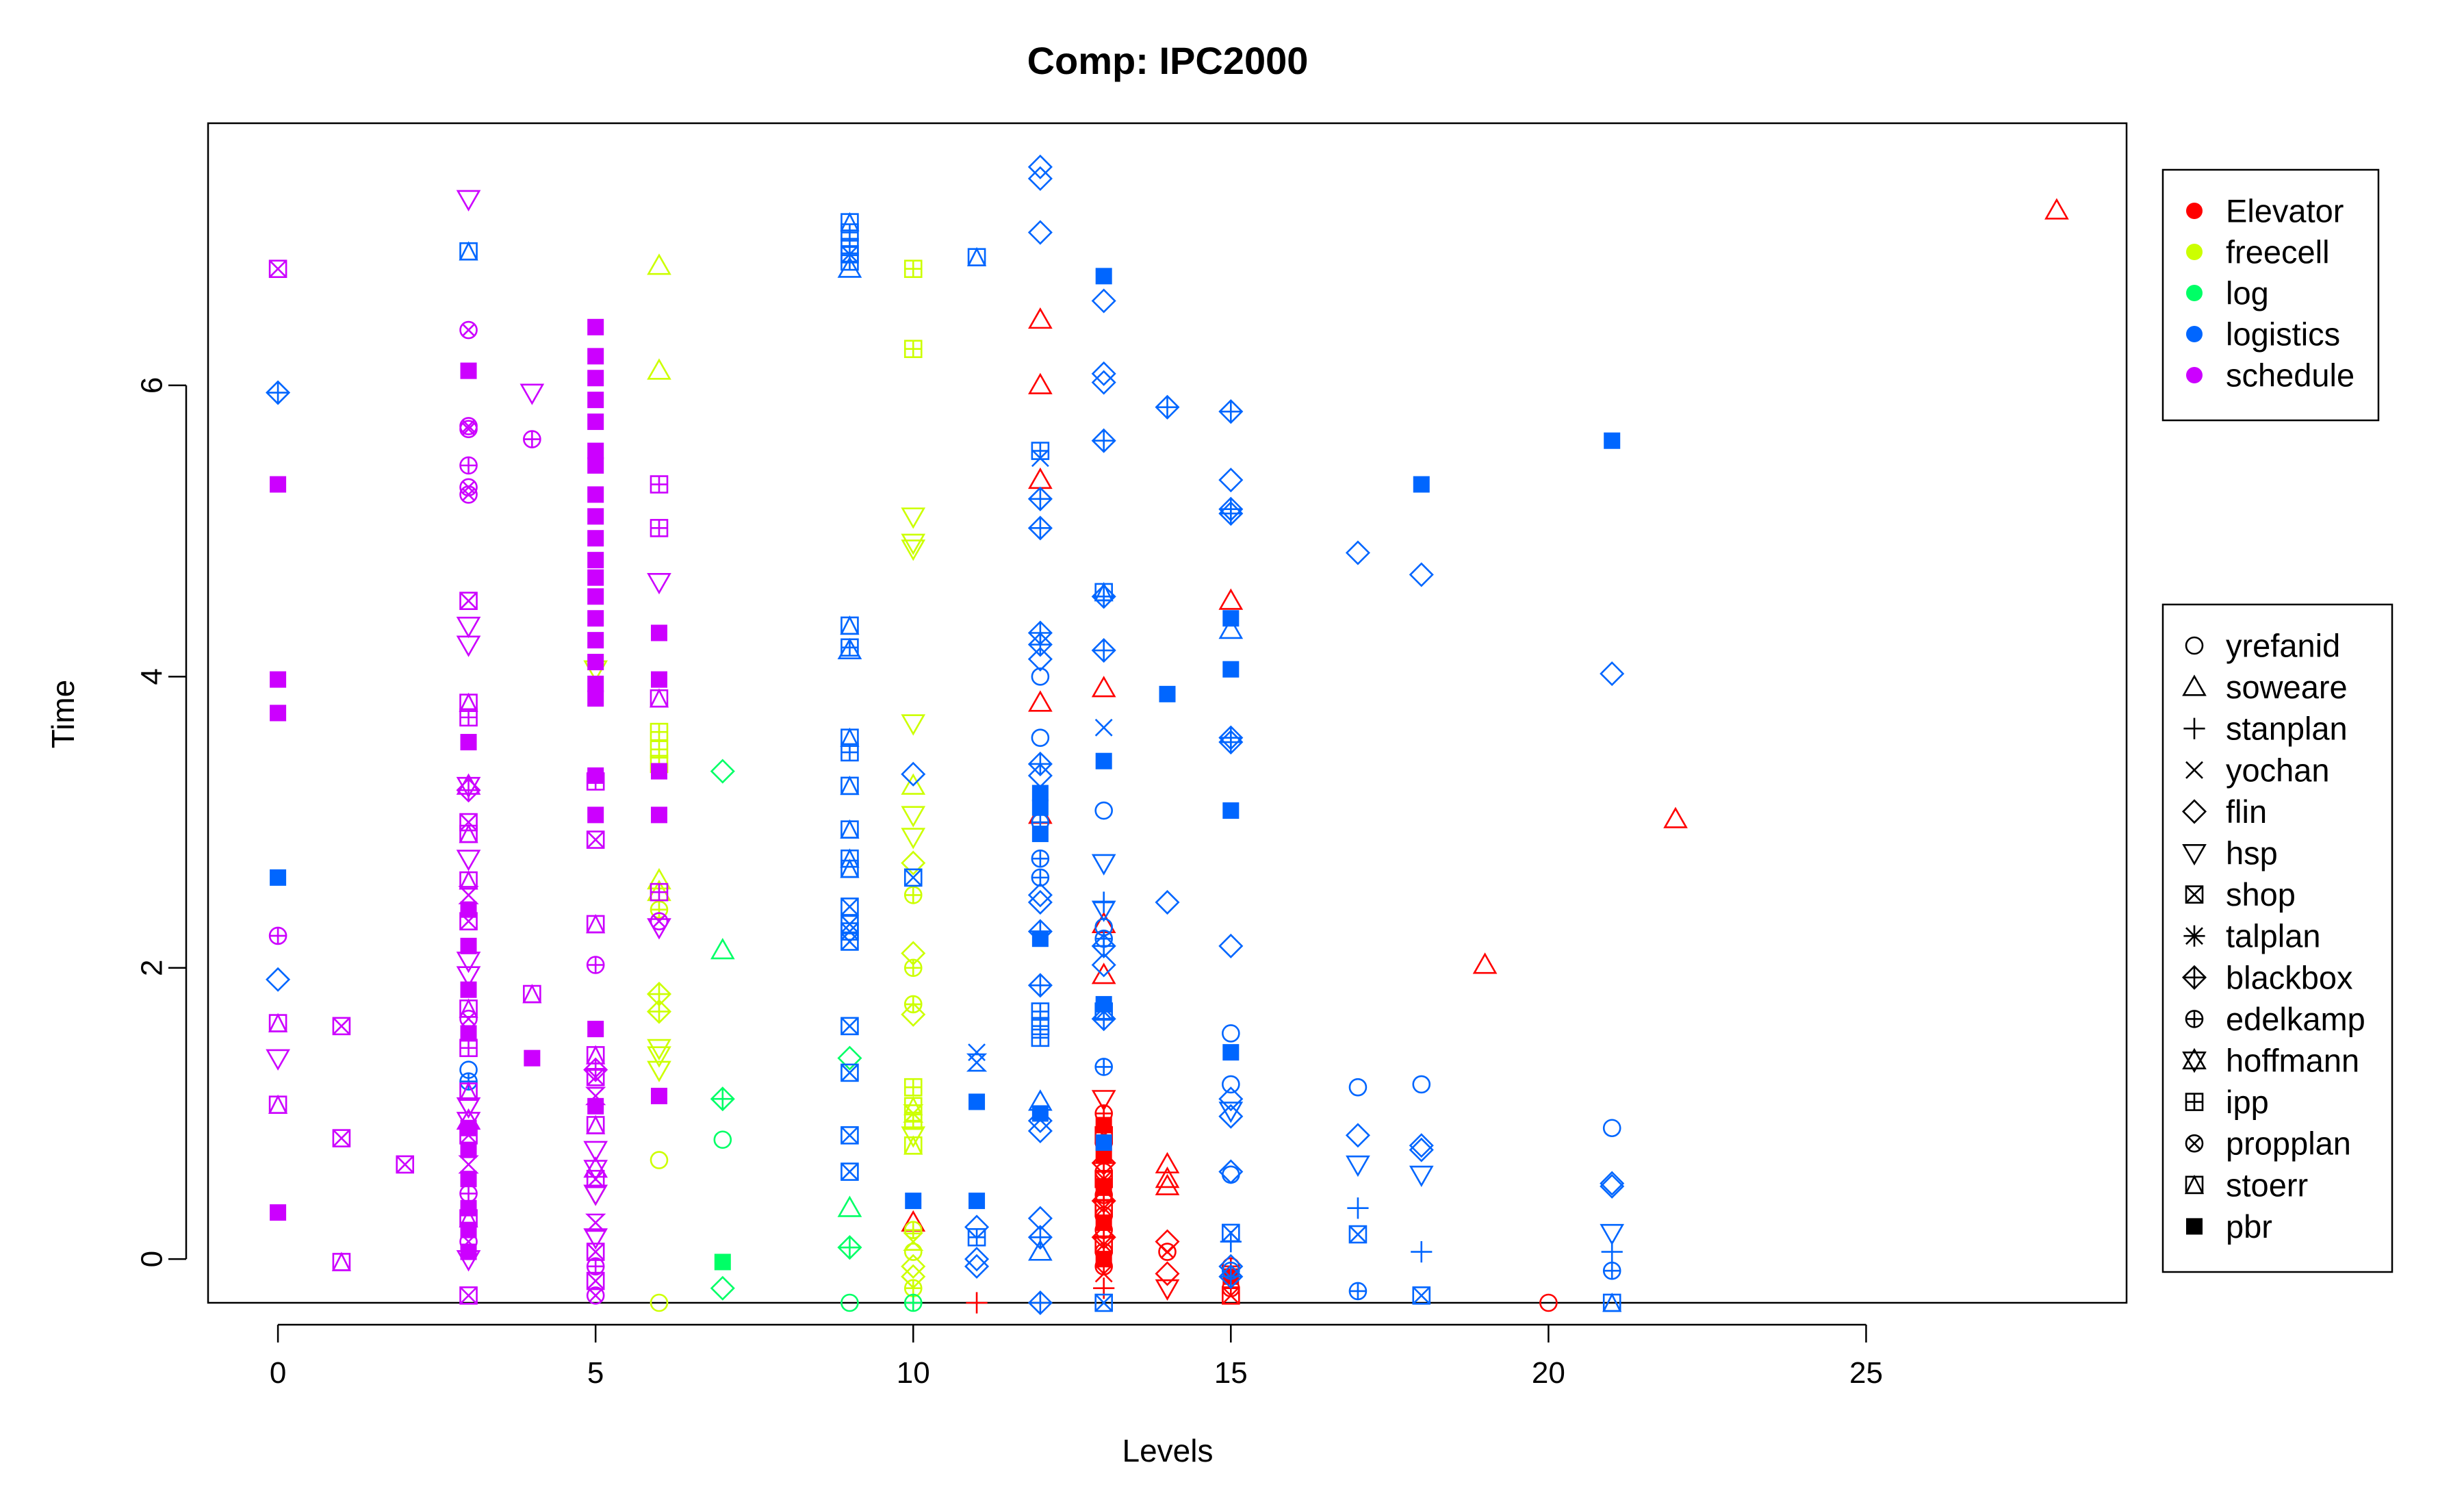 The image size is (2464, 1489). What do you see at coordinates (2194, 936) in the screenshot?
I see `asterisk-icon` at bounding box center [2194, 936].